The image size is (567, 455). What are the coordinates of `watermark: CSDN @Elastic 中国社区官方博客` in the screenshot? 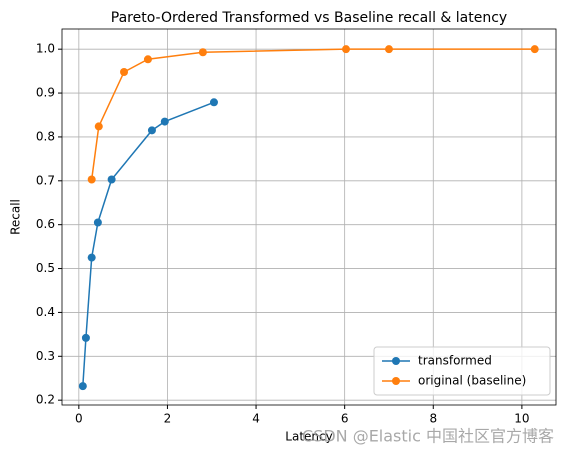 It's located at (428, 436).